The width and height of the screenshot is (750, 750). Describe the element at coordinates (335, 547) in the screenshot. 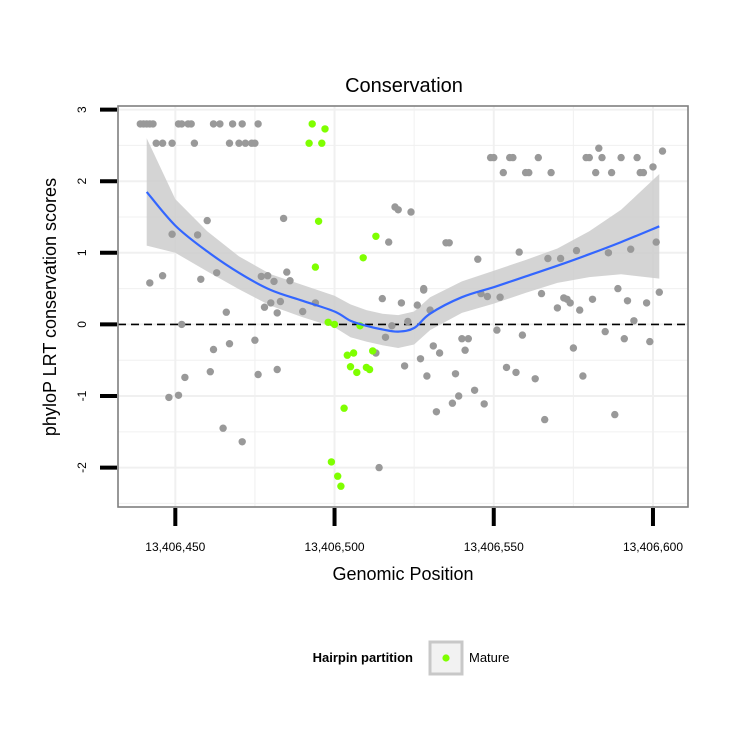

I see `x-tick-label: 13,406,500` at that location.